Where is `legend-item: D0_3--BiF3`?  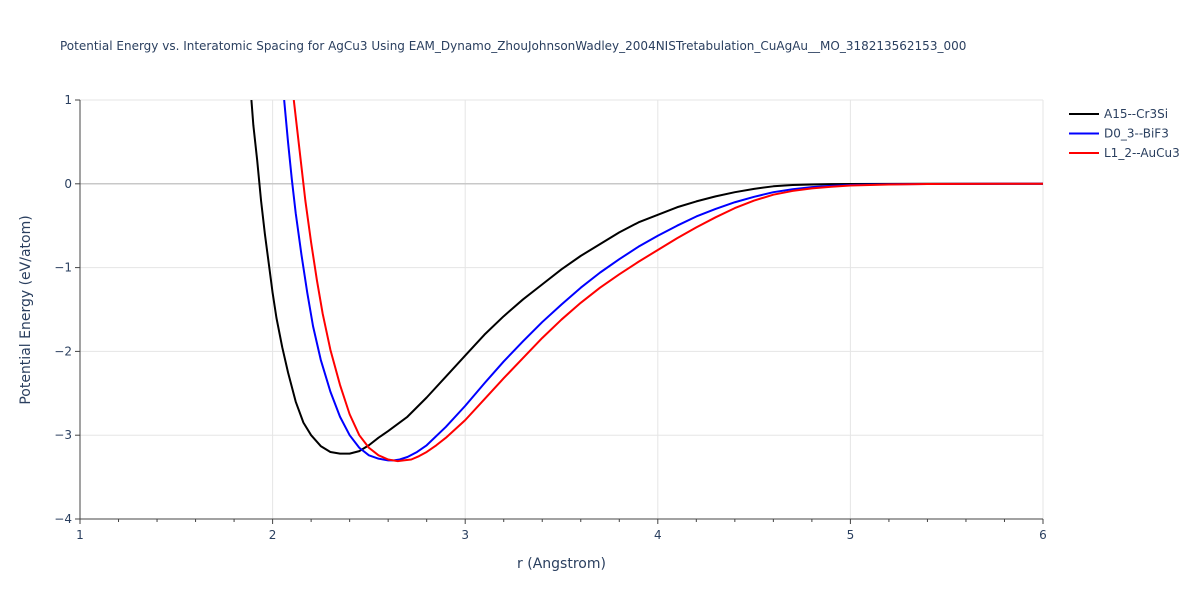
legend-item: D0_3--BiF3 is located at coordinates (1119, 134).